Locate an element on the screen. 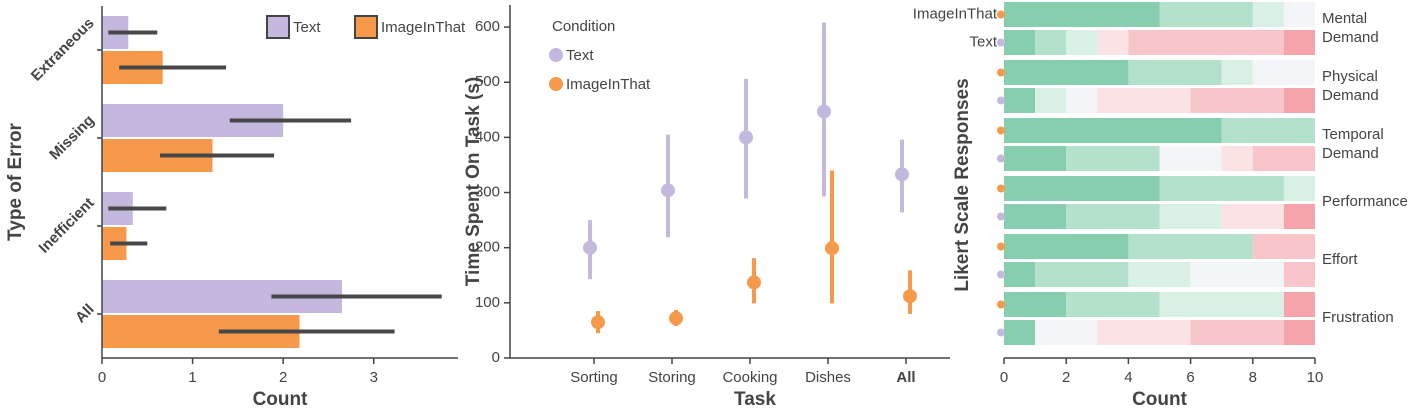  x-tick-label: 3 is located at coordinates (374, 377).